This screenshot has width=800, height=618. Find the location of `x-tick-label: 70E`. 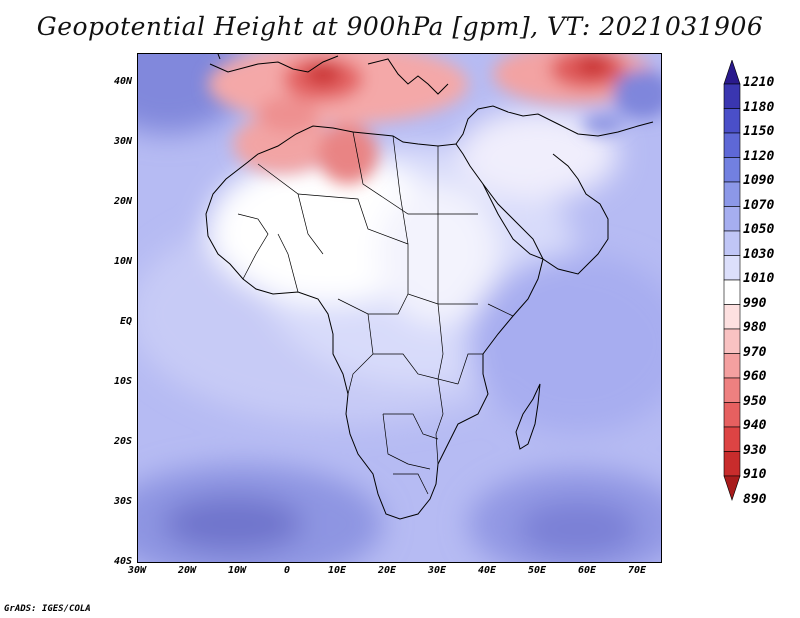

x-tick-label: 70E is located at coordinates (637, 570).